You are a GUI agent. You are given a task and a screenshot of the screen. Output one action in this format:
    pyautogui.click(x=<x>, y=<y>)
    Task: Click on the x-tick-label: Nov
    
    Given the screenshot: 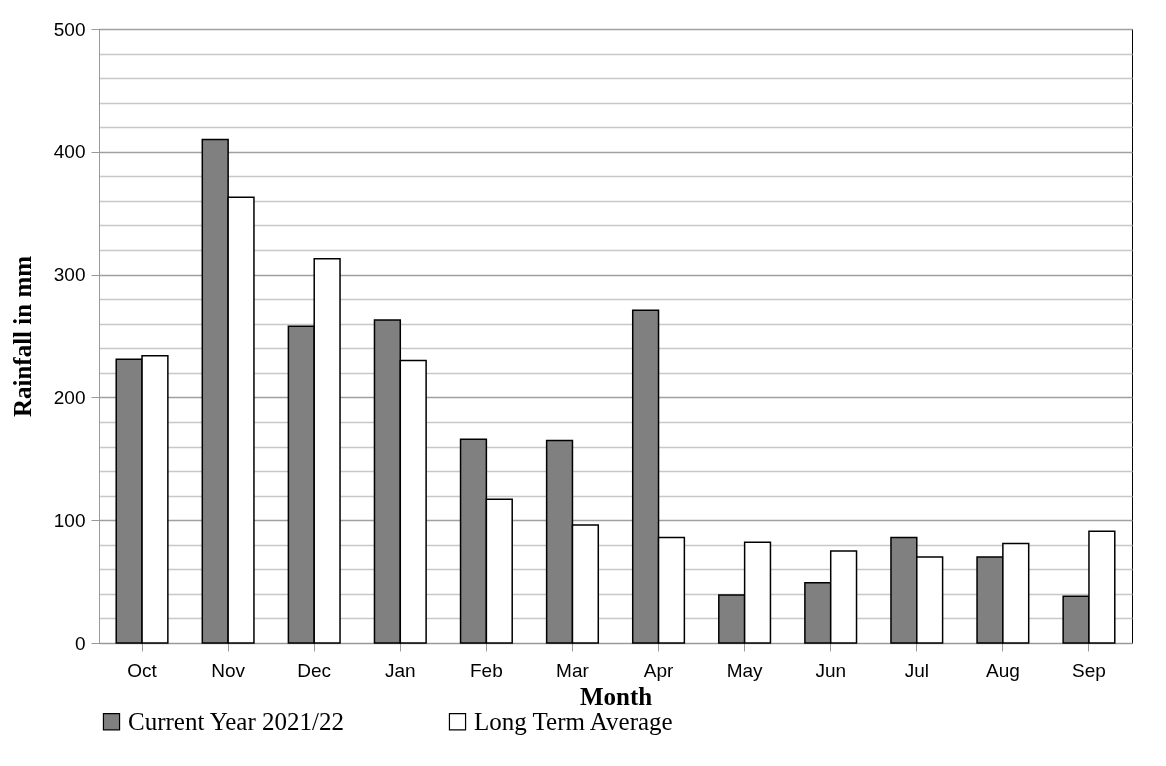 What is the action you would take?
    pyautogui.click(x=228, y=670)
    